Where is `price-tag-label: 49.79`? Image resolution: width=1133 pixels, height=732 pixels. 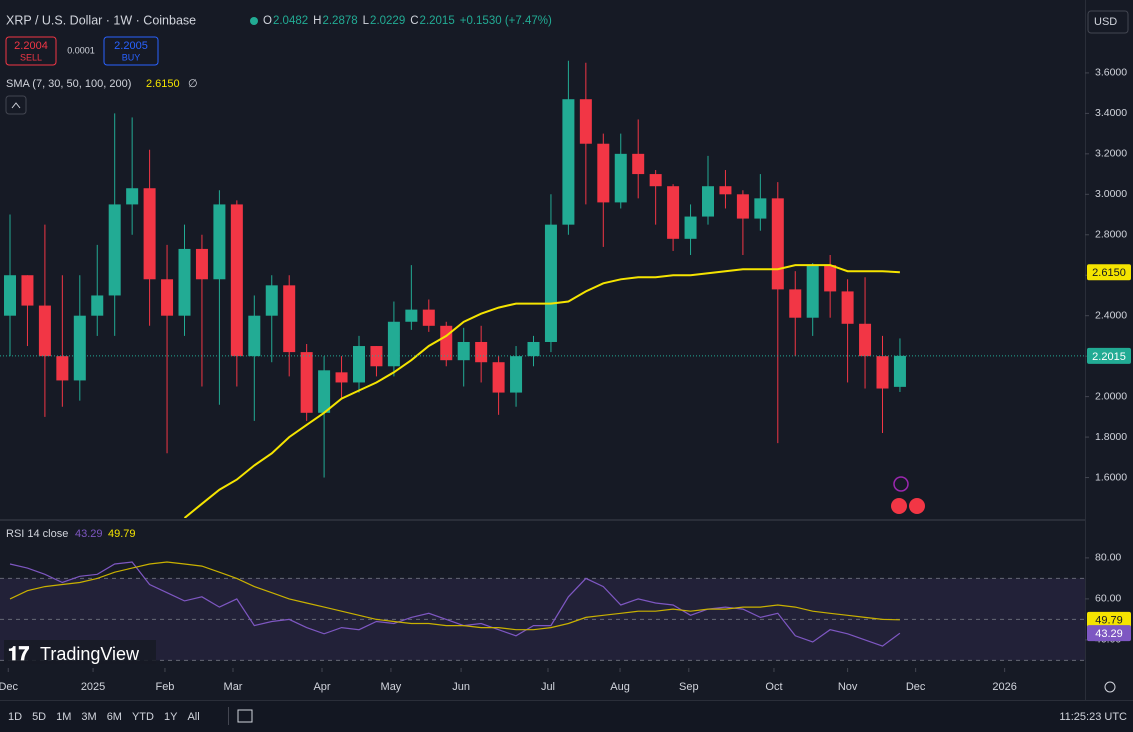 price-tag-label: 49.79 is located at coordinates (1109, 621).